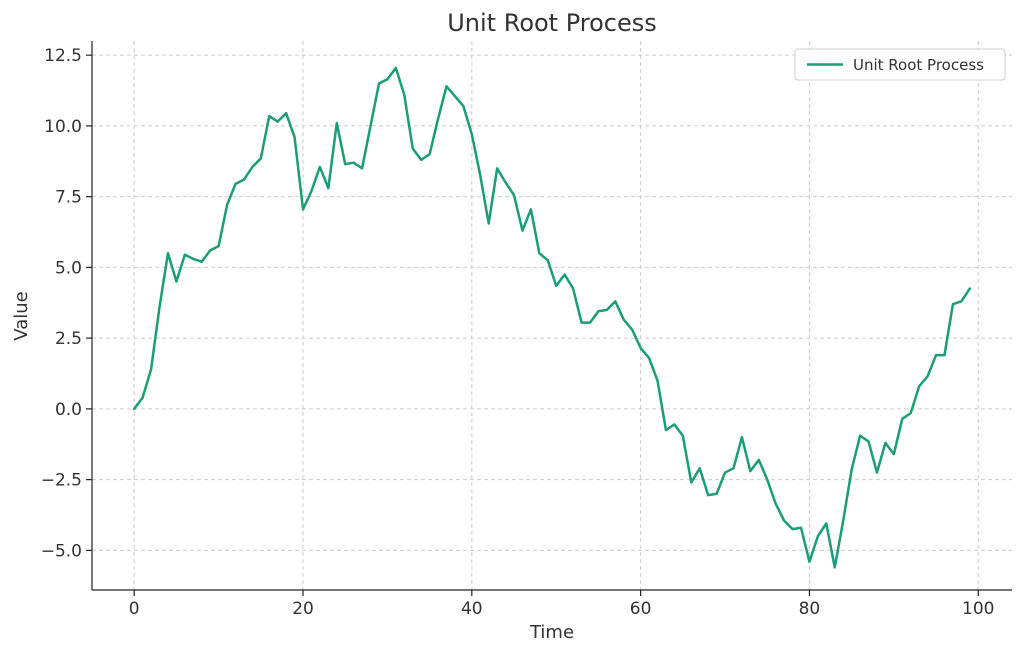 Image resolution: width=1024 pixels, height=654 pixels. I want to click on legend-label: Unit Root Process, so click(918, 65).